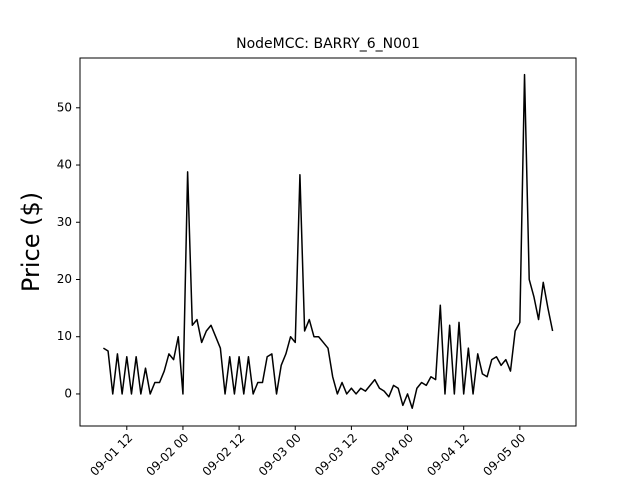 This screenshot has width=640, height=480. Describe the element at coordinates (64, 279) in the screenshot. I see `y-tick-label: 20` at that location.